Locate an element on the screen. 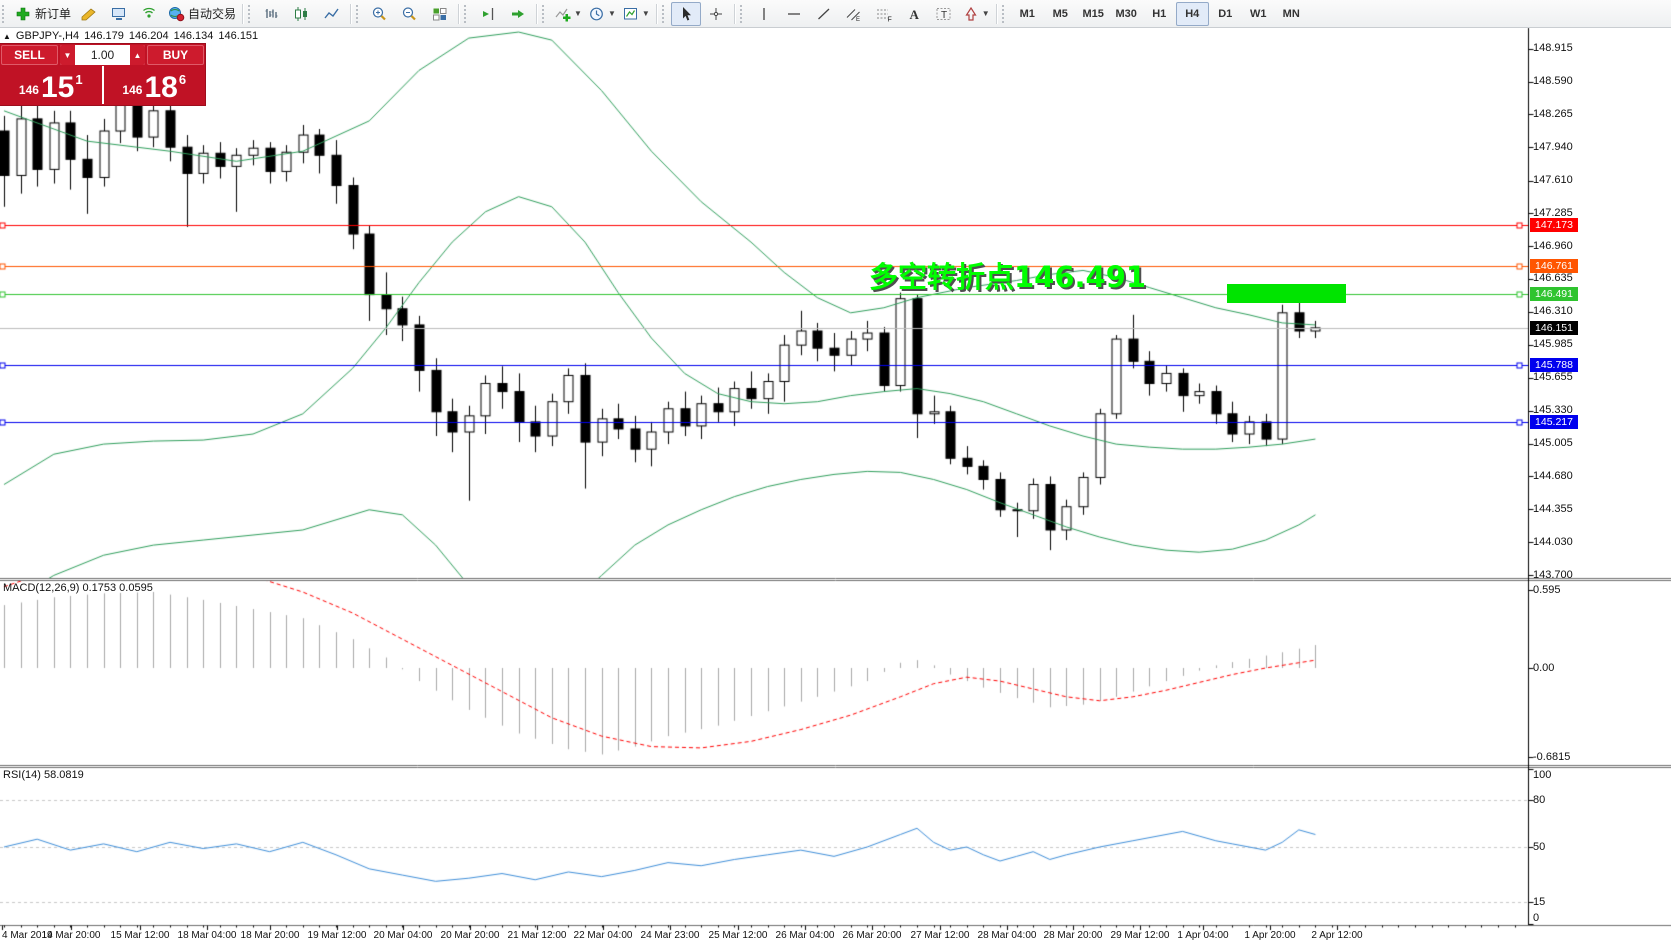 The width and height of the screenshot is (1671, 945). time-axis-label: 19 Mar 12:00 is located at coordinates (337, 935).